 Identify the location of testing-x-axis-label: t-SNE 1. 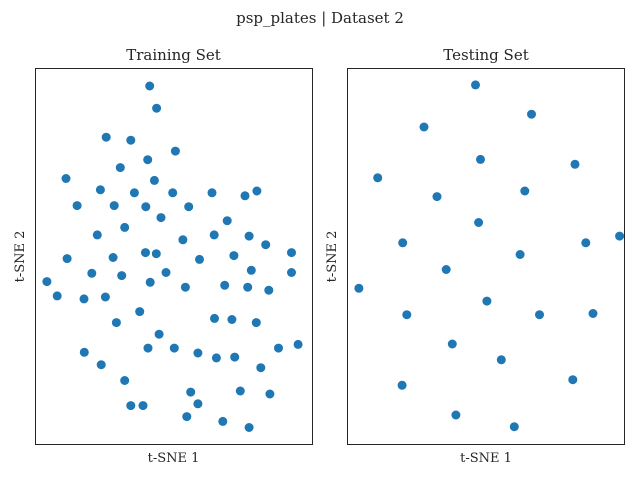
(486, 458).